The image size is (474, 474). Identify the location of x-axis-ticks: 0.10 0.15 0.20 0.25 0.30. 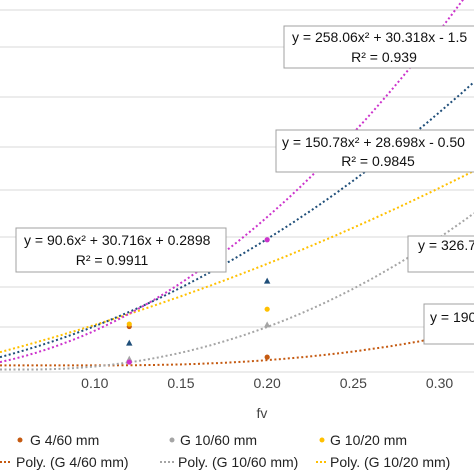
(267, 383).